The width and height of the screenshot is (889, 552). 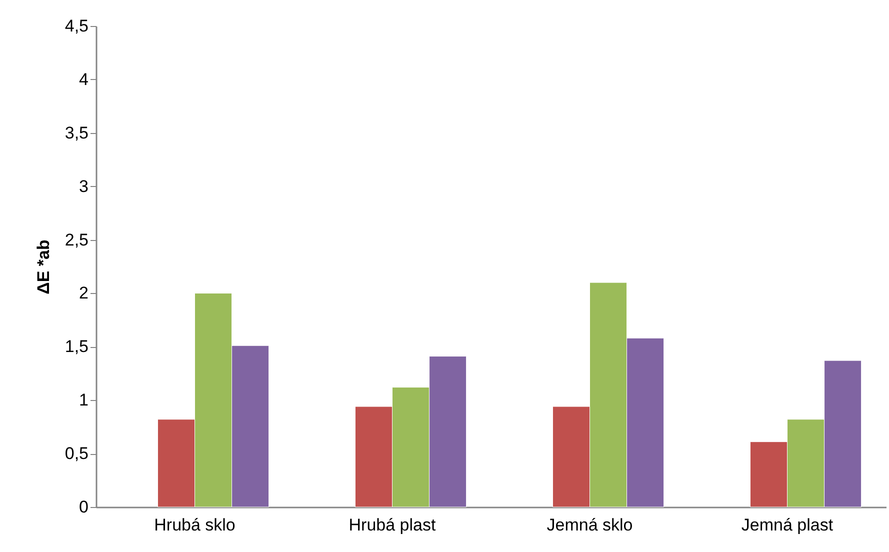 I want to click on y-tick-label: 1,5, so click(x=76, y=346).